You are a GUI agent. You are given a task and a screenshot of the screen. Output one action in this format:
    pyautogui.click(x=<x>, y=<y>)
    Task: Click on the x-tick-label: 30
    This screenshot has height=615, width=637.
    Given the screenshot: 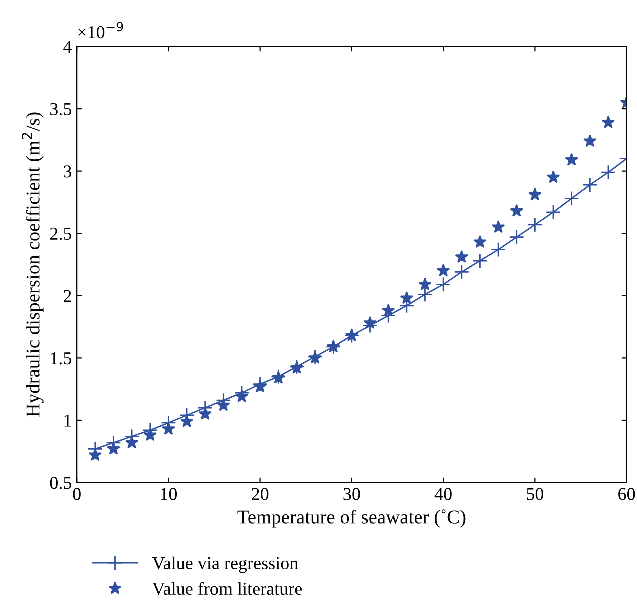 What is the action you would take?
    pyautogui.click(x=352, y=494)
    